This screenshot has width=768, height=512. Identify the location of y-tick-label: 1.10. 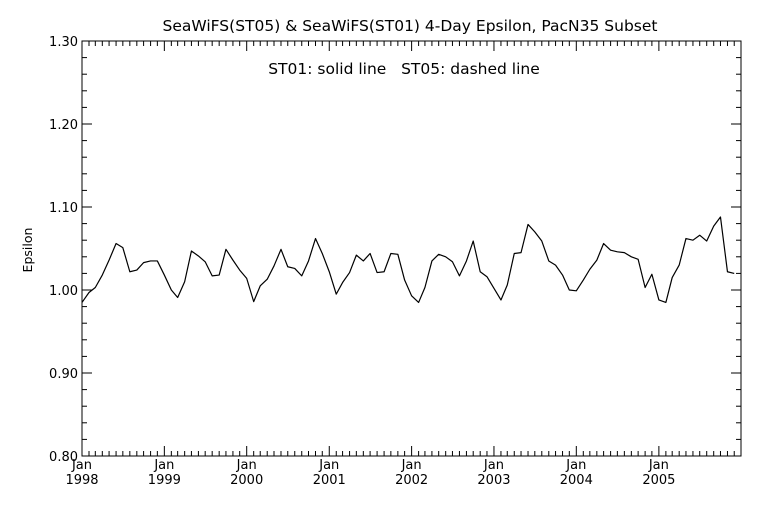
(63, 208).